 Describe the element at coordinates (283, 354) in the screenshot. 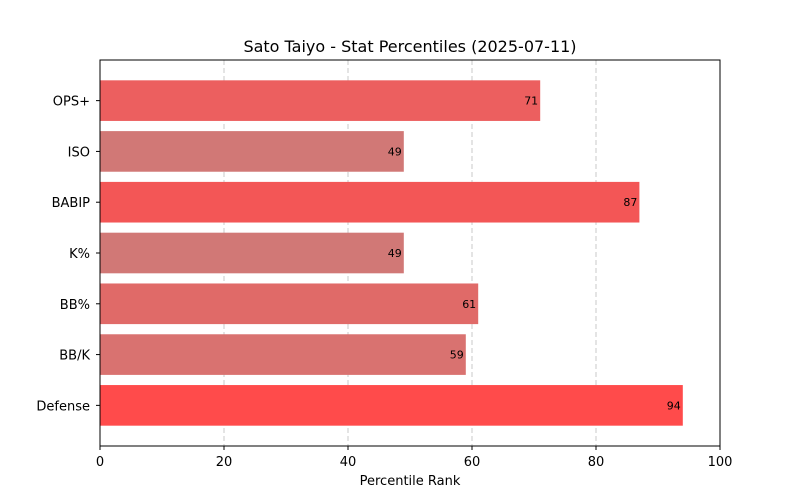

I see `bar-BB/K` at that location.